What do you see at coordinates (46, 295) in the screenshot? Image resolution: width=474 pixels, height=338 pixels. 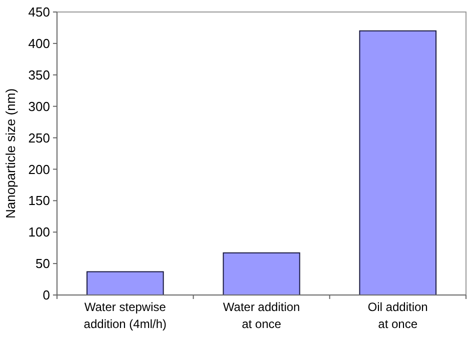 I see `y-tick-label: 0` at bounding box center [46, 295].